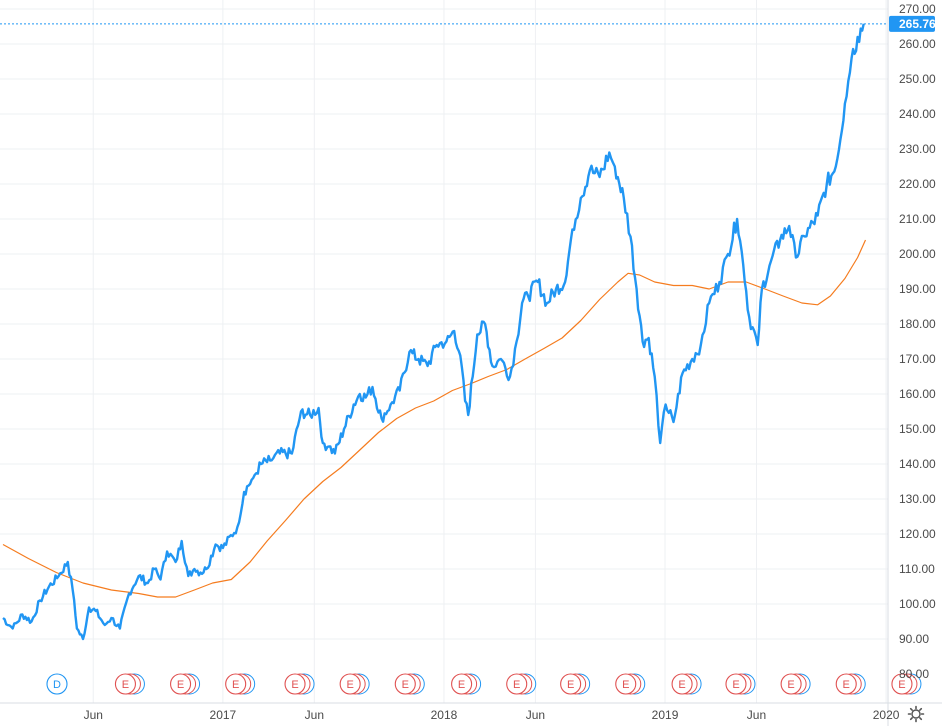 The height and width of the screenshot is (726, 942). I want to click on y-tick-label: 100.00, so click(917, 604).